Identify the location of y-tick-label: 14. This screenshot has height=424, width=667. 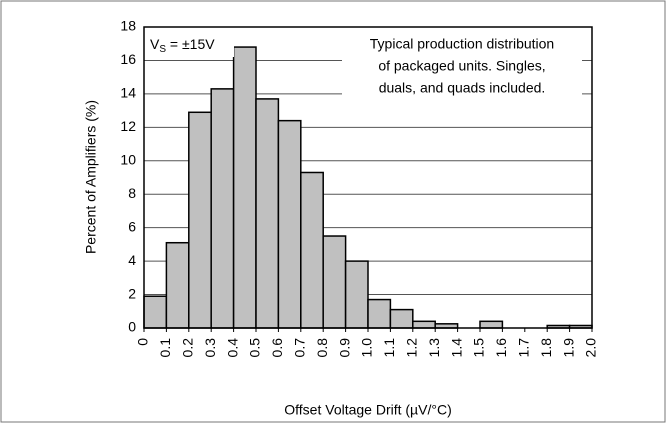
(128, 93).